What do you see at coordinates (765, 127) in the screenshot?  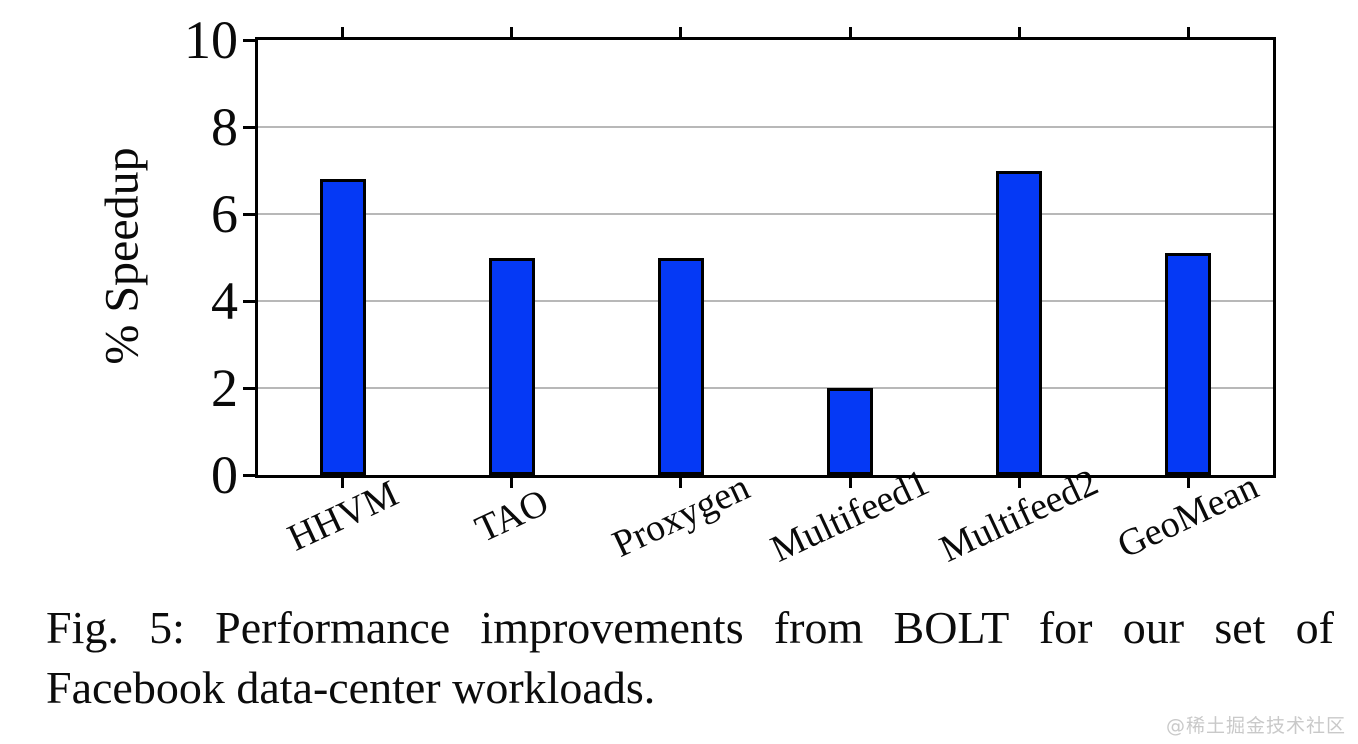 I see `gridline-y8` at bounding box center [765, 127].